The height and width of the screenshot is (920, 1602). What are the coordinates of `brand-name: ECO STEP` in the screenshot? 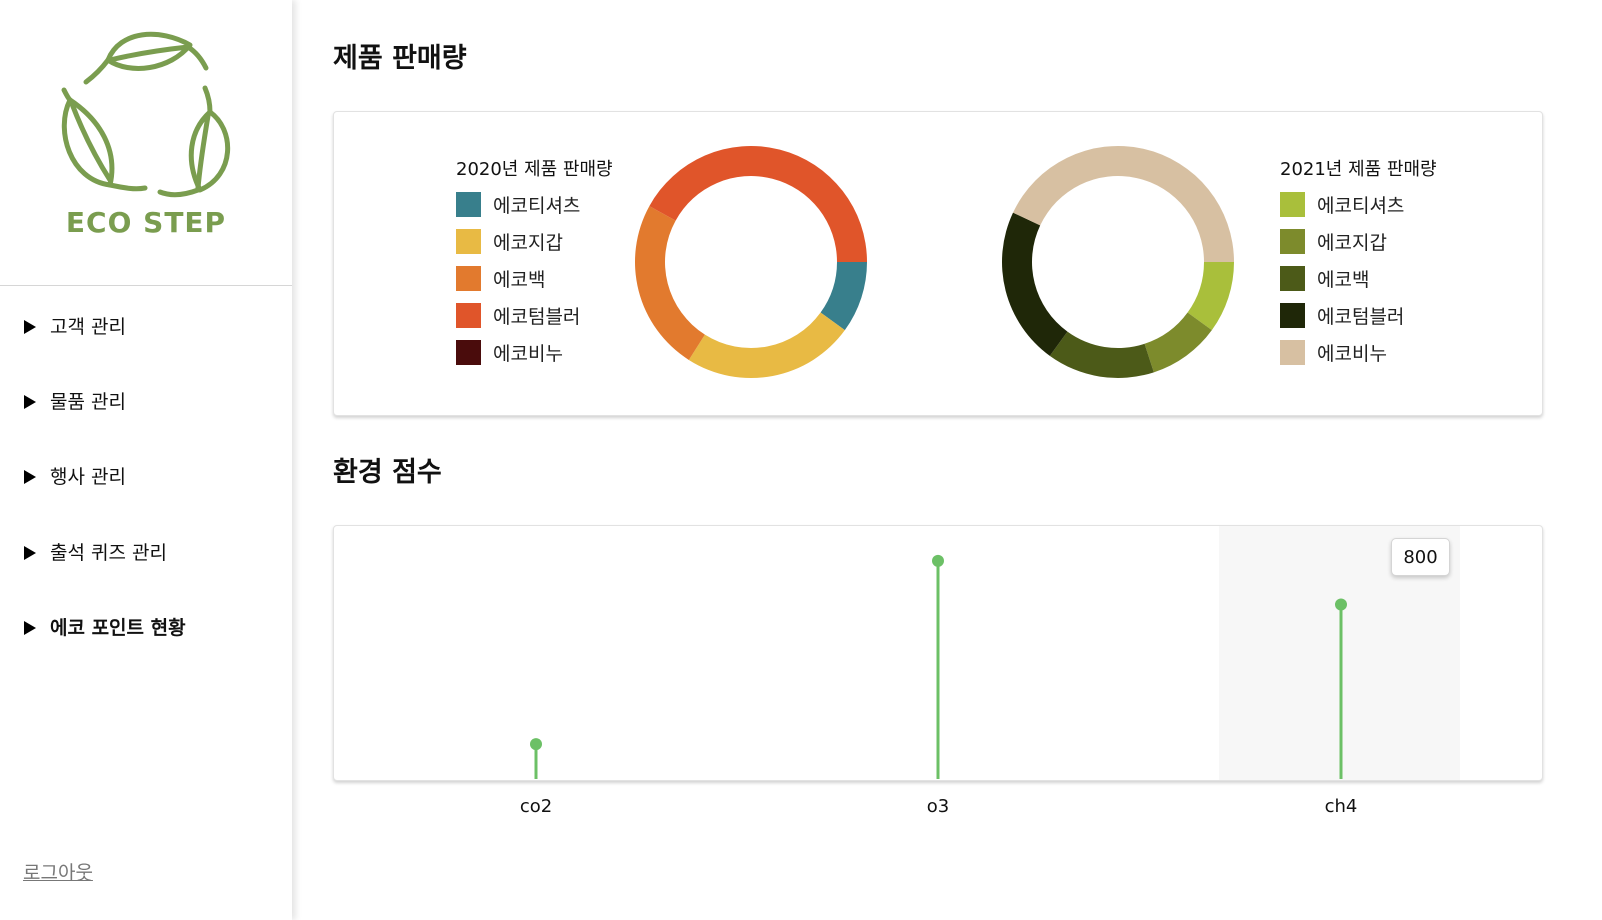 It's located at (146, 222).